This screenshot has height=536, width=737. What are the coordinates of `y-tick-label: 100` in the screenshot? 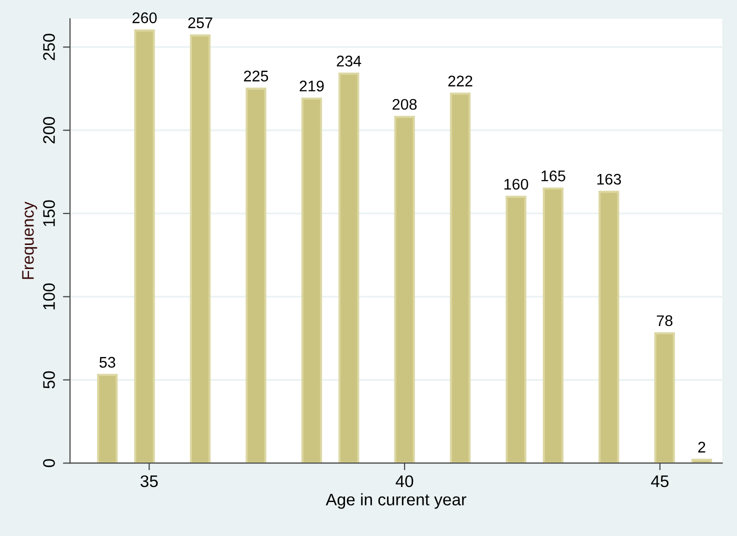 It's located at (49, 296).